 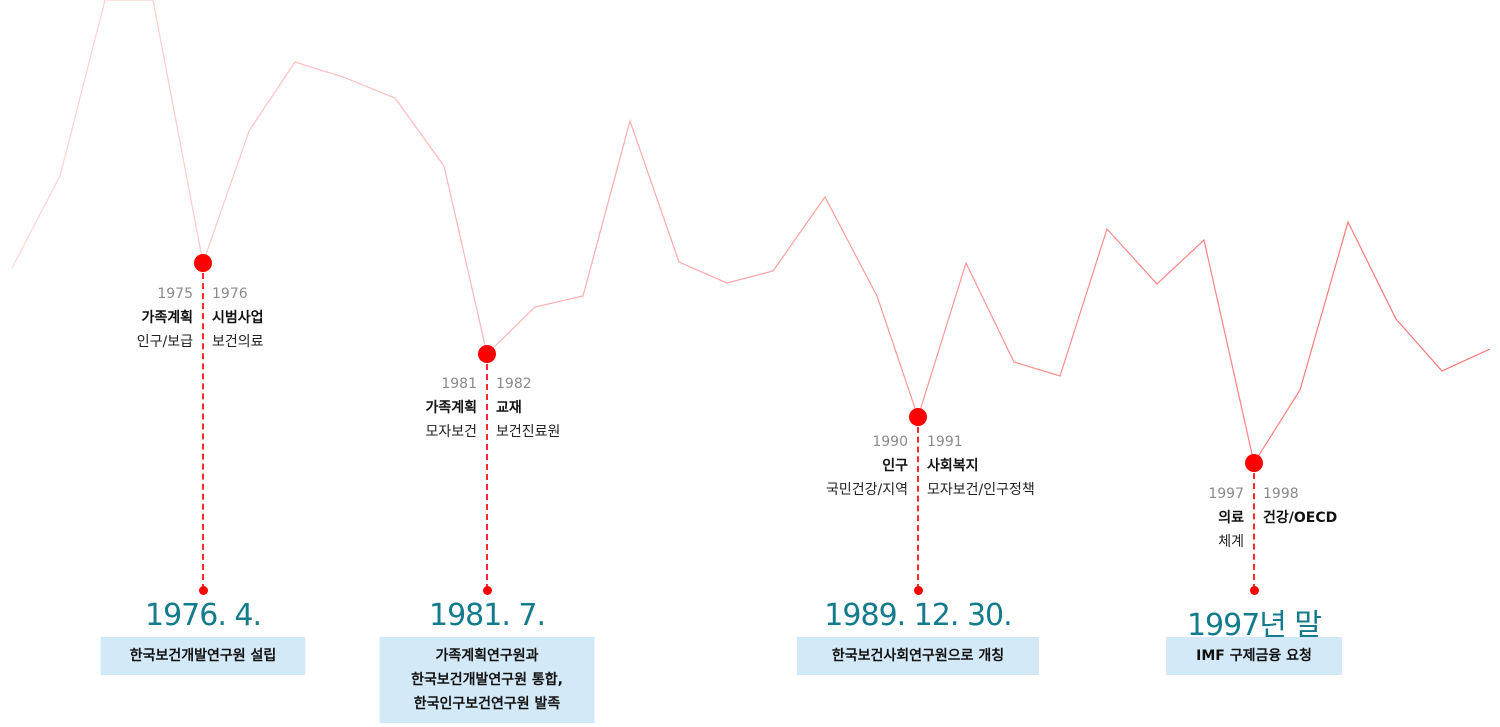 What do you see at coordinates (867, 490) in the screenshot?
I see `subtopic: 국민건강/지역` at bounding box center [867, 490].